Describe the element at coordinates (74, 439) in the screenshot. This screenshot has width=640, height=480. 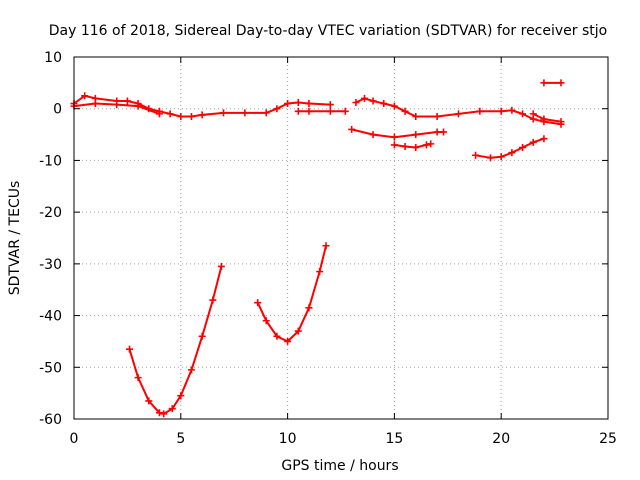
I see `x-tick-label: 0` at that location.